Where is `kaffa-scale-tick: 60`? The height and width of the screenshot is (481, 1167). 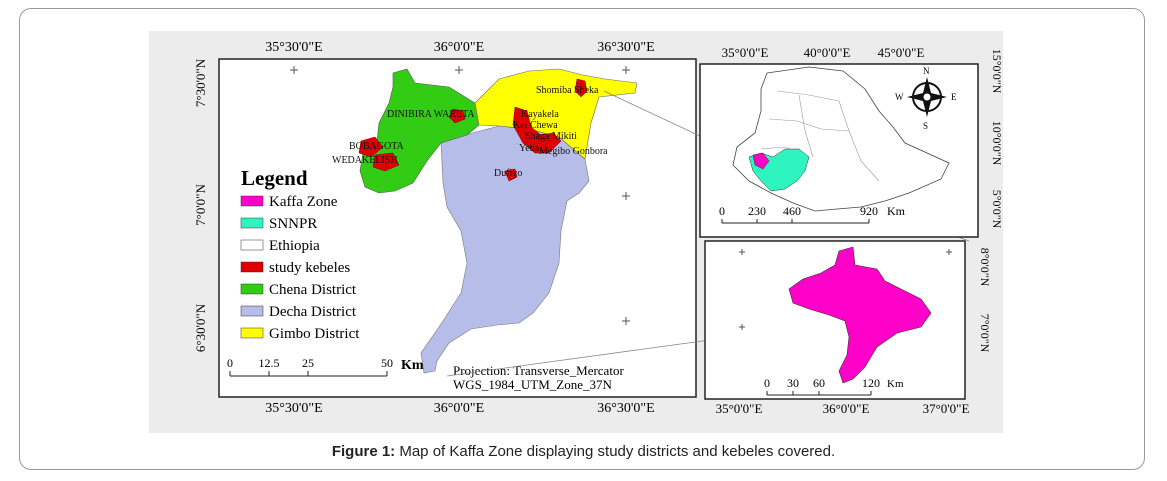 kaffa-scale-tick: 60 is located at coordinates (819, 383).